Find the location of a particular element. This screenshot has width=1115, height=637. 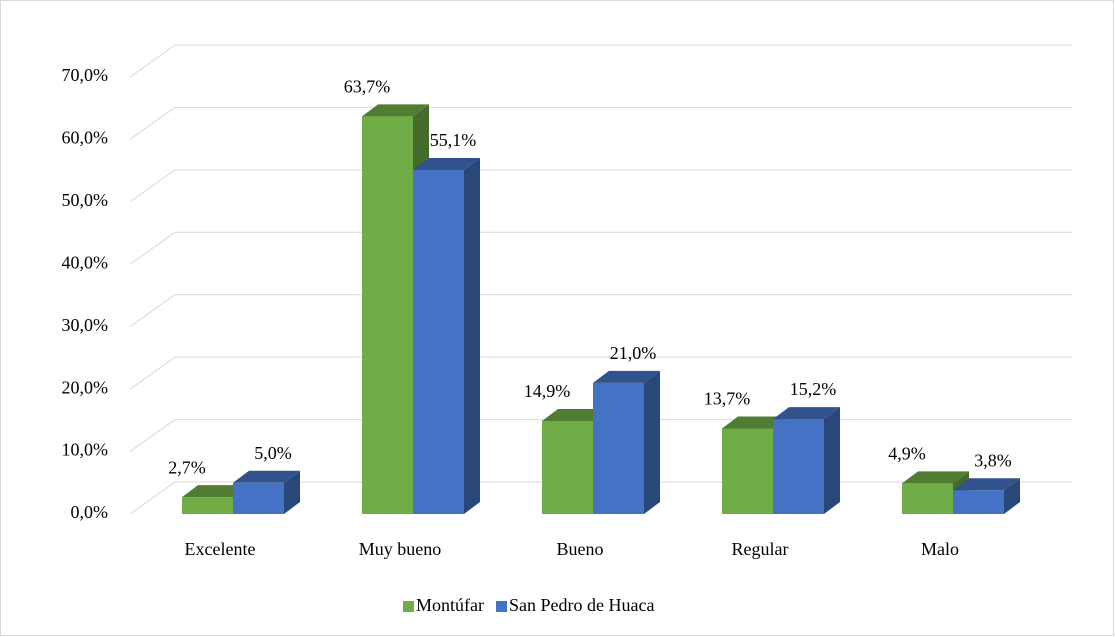

data-label: 5,0% is located at coordinates (273, 453).